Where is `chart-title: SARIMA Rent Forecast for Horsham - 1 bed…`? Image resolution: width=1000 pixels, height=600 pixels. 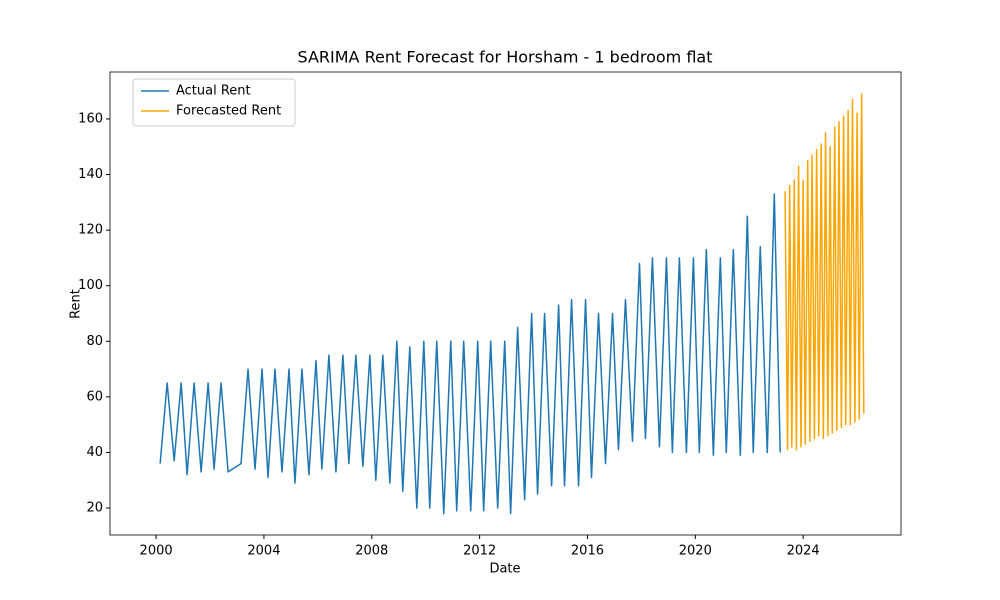
chart-title: SARIMA Rent Forecast for Horsham - 1 bed… is located at coordinates (505, 57).